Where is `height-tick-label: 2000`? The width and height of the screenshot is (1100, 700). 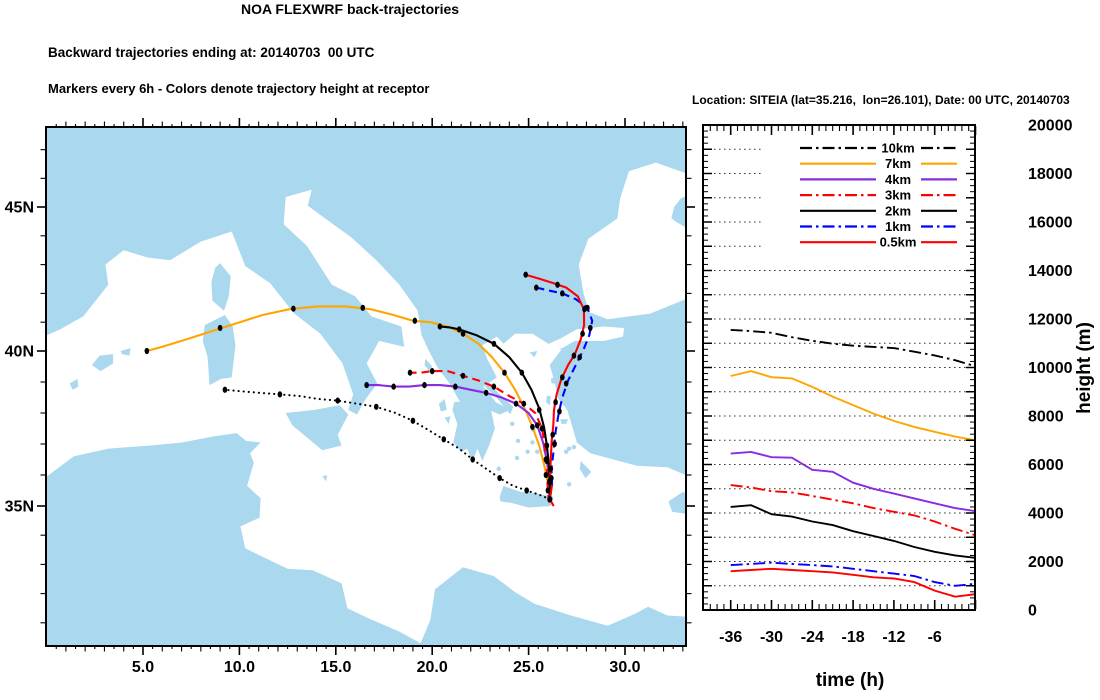
height-tick-label: 2000 is located at coordinates (1046, 562).